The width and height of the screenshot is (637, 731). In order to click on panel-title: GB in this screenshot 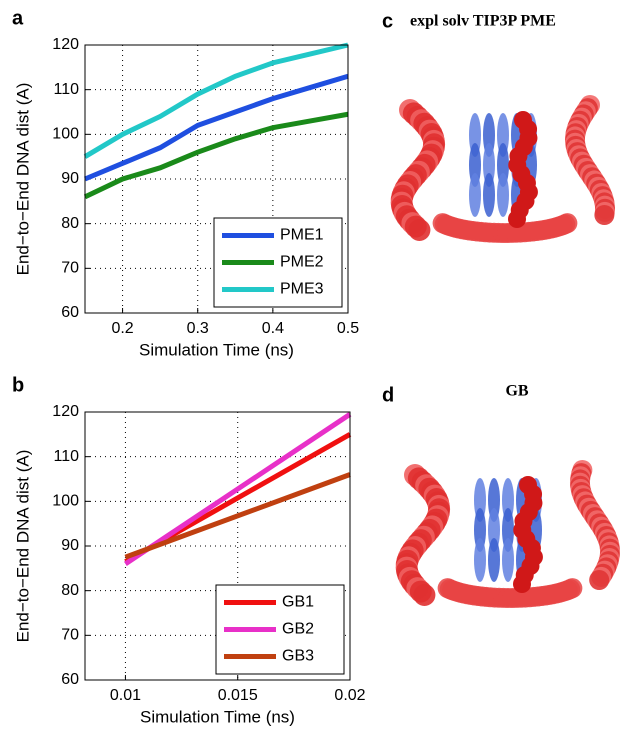, I will do `click(516, 391)`.